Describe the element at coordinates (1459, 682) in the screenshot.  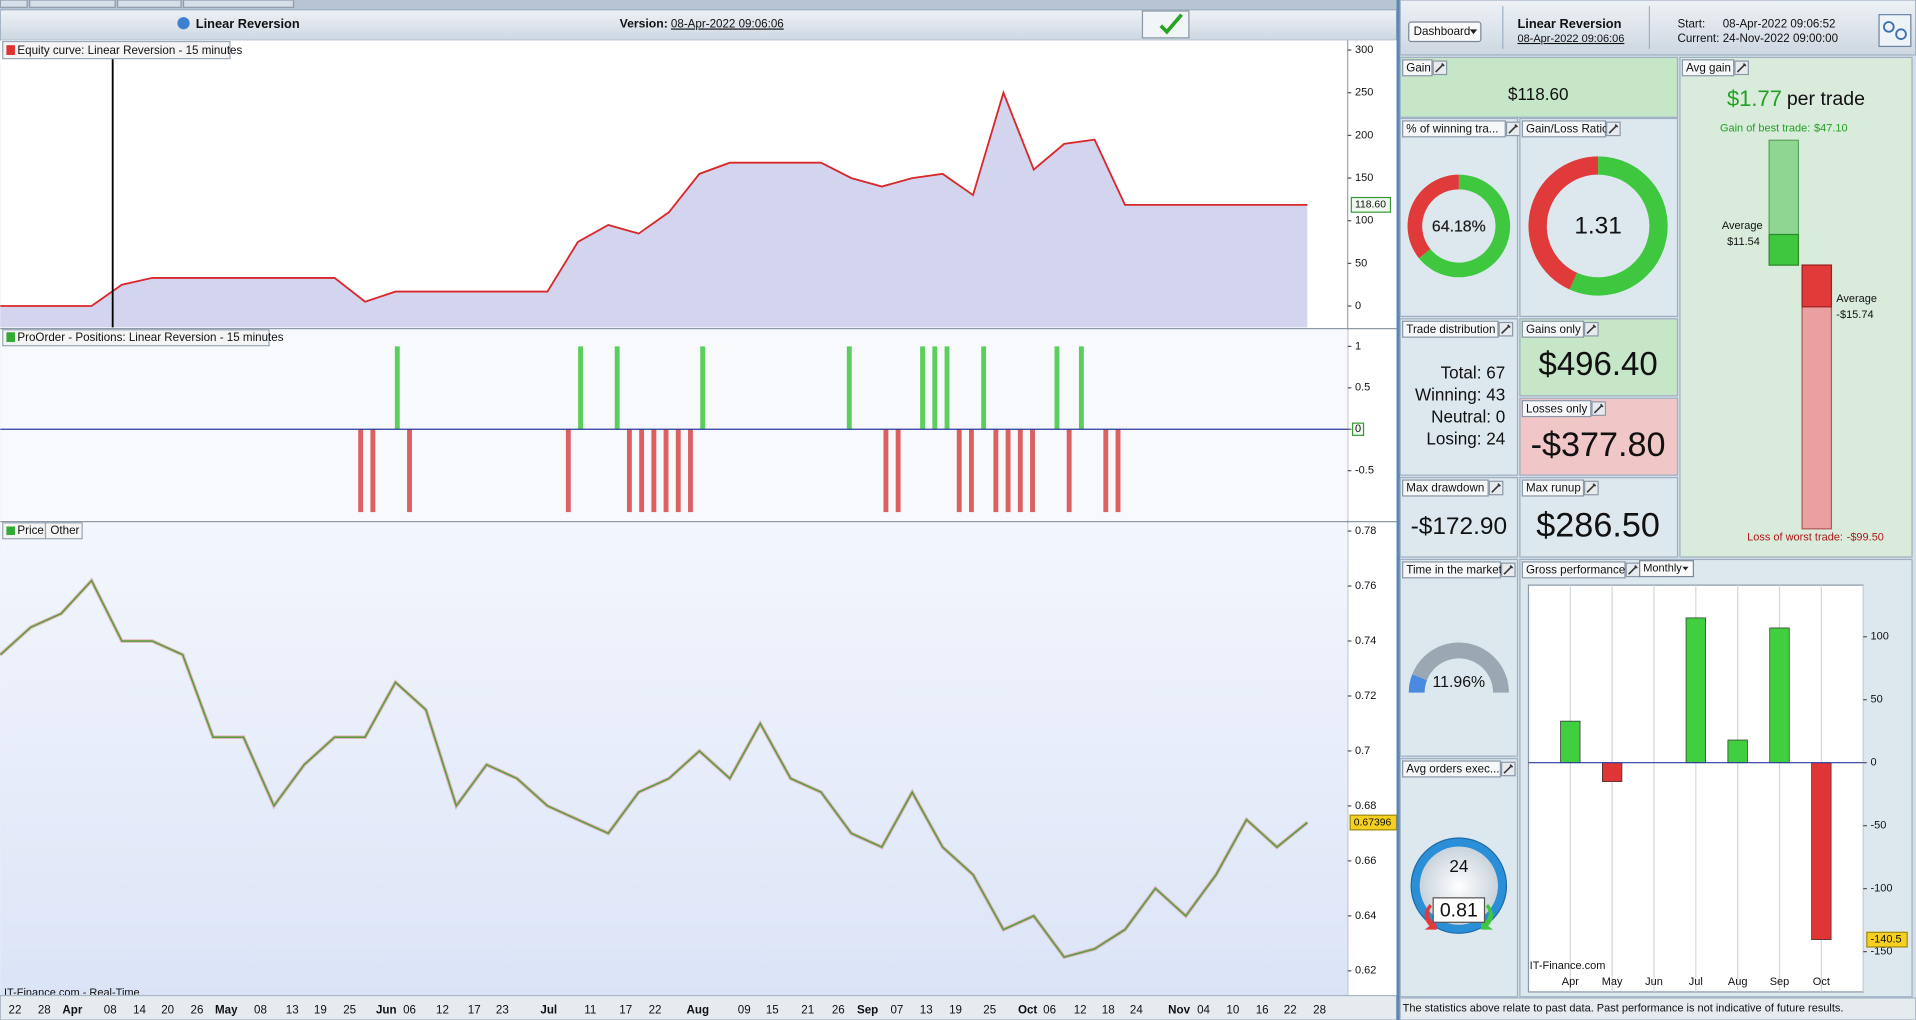
I see `time-label: 11.96%` at that location.